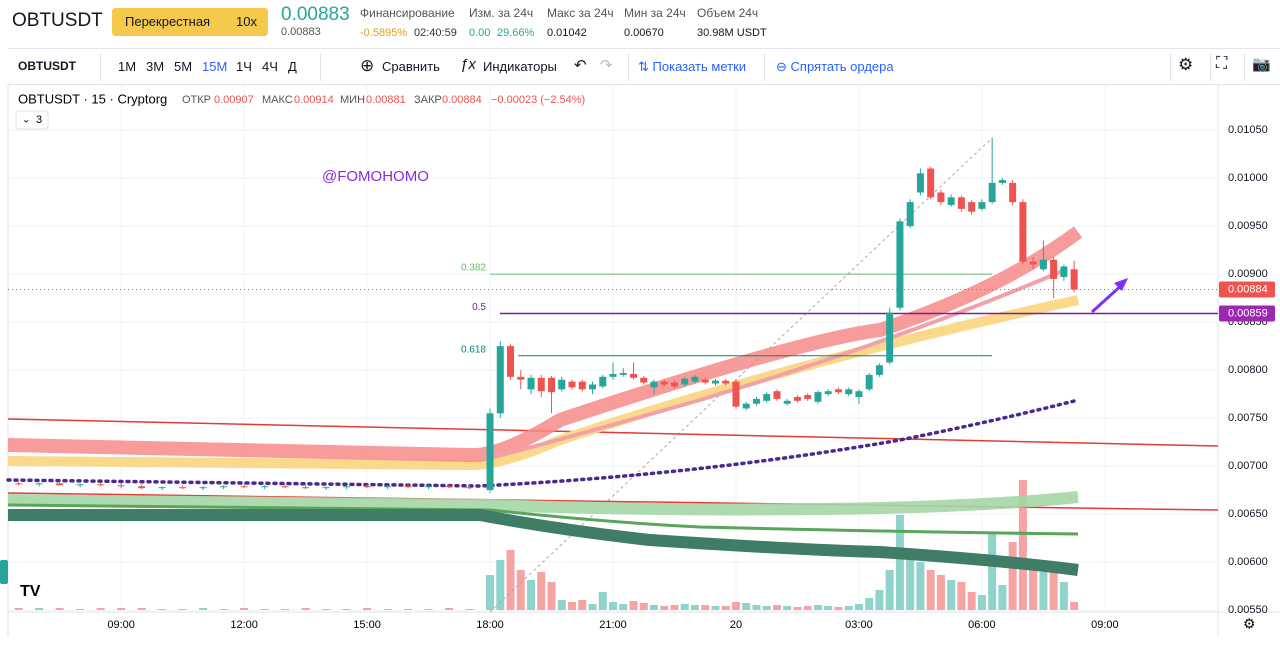 This screenshot has height=646, width=1280. I want to click on margin-box, so click(190, 22).